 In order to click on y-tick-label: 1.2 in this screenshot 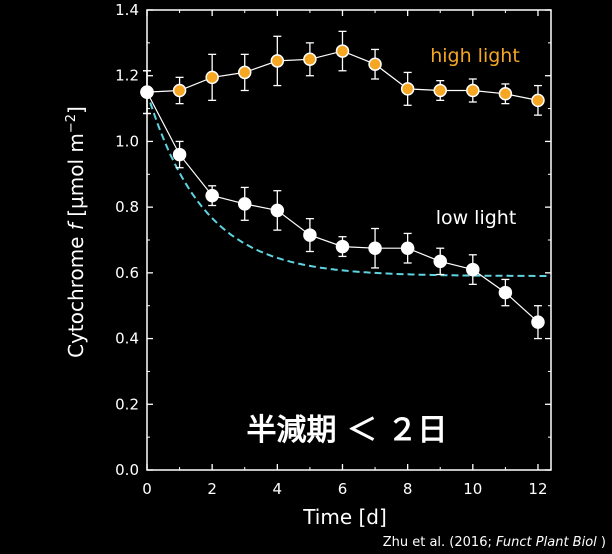, I will do `click(127, 76)`.